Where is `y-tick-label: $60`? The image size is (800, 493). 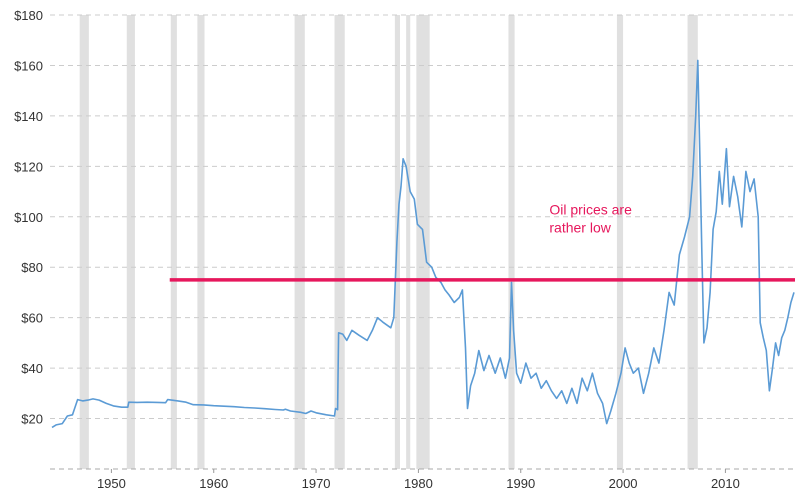 y-tick-label: $60 is located at coordinates (32, 318).